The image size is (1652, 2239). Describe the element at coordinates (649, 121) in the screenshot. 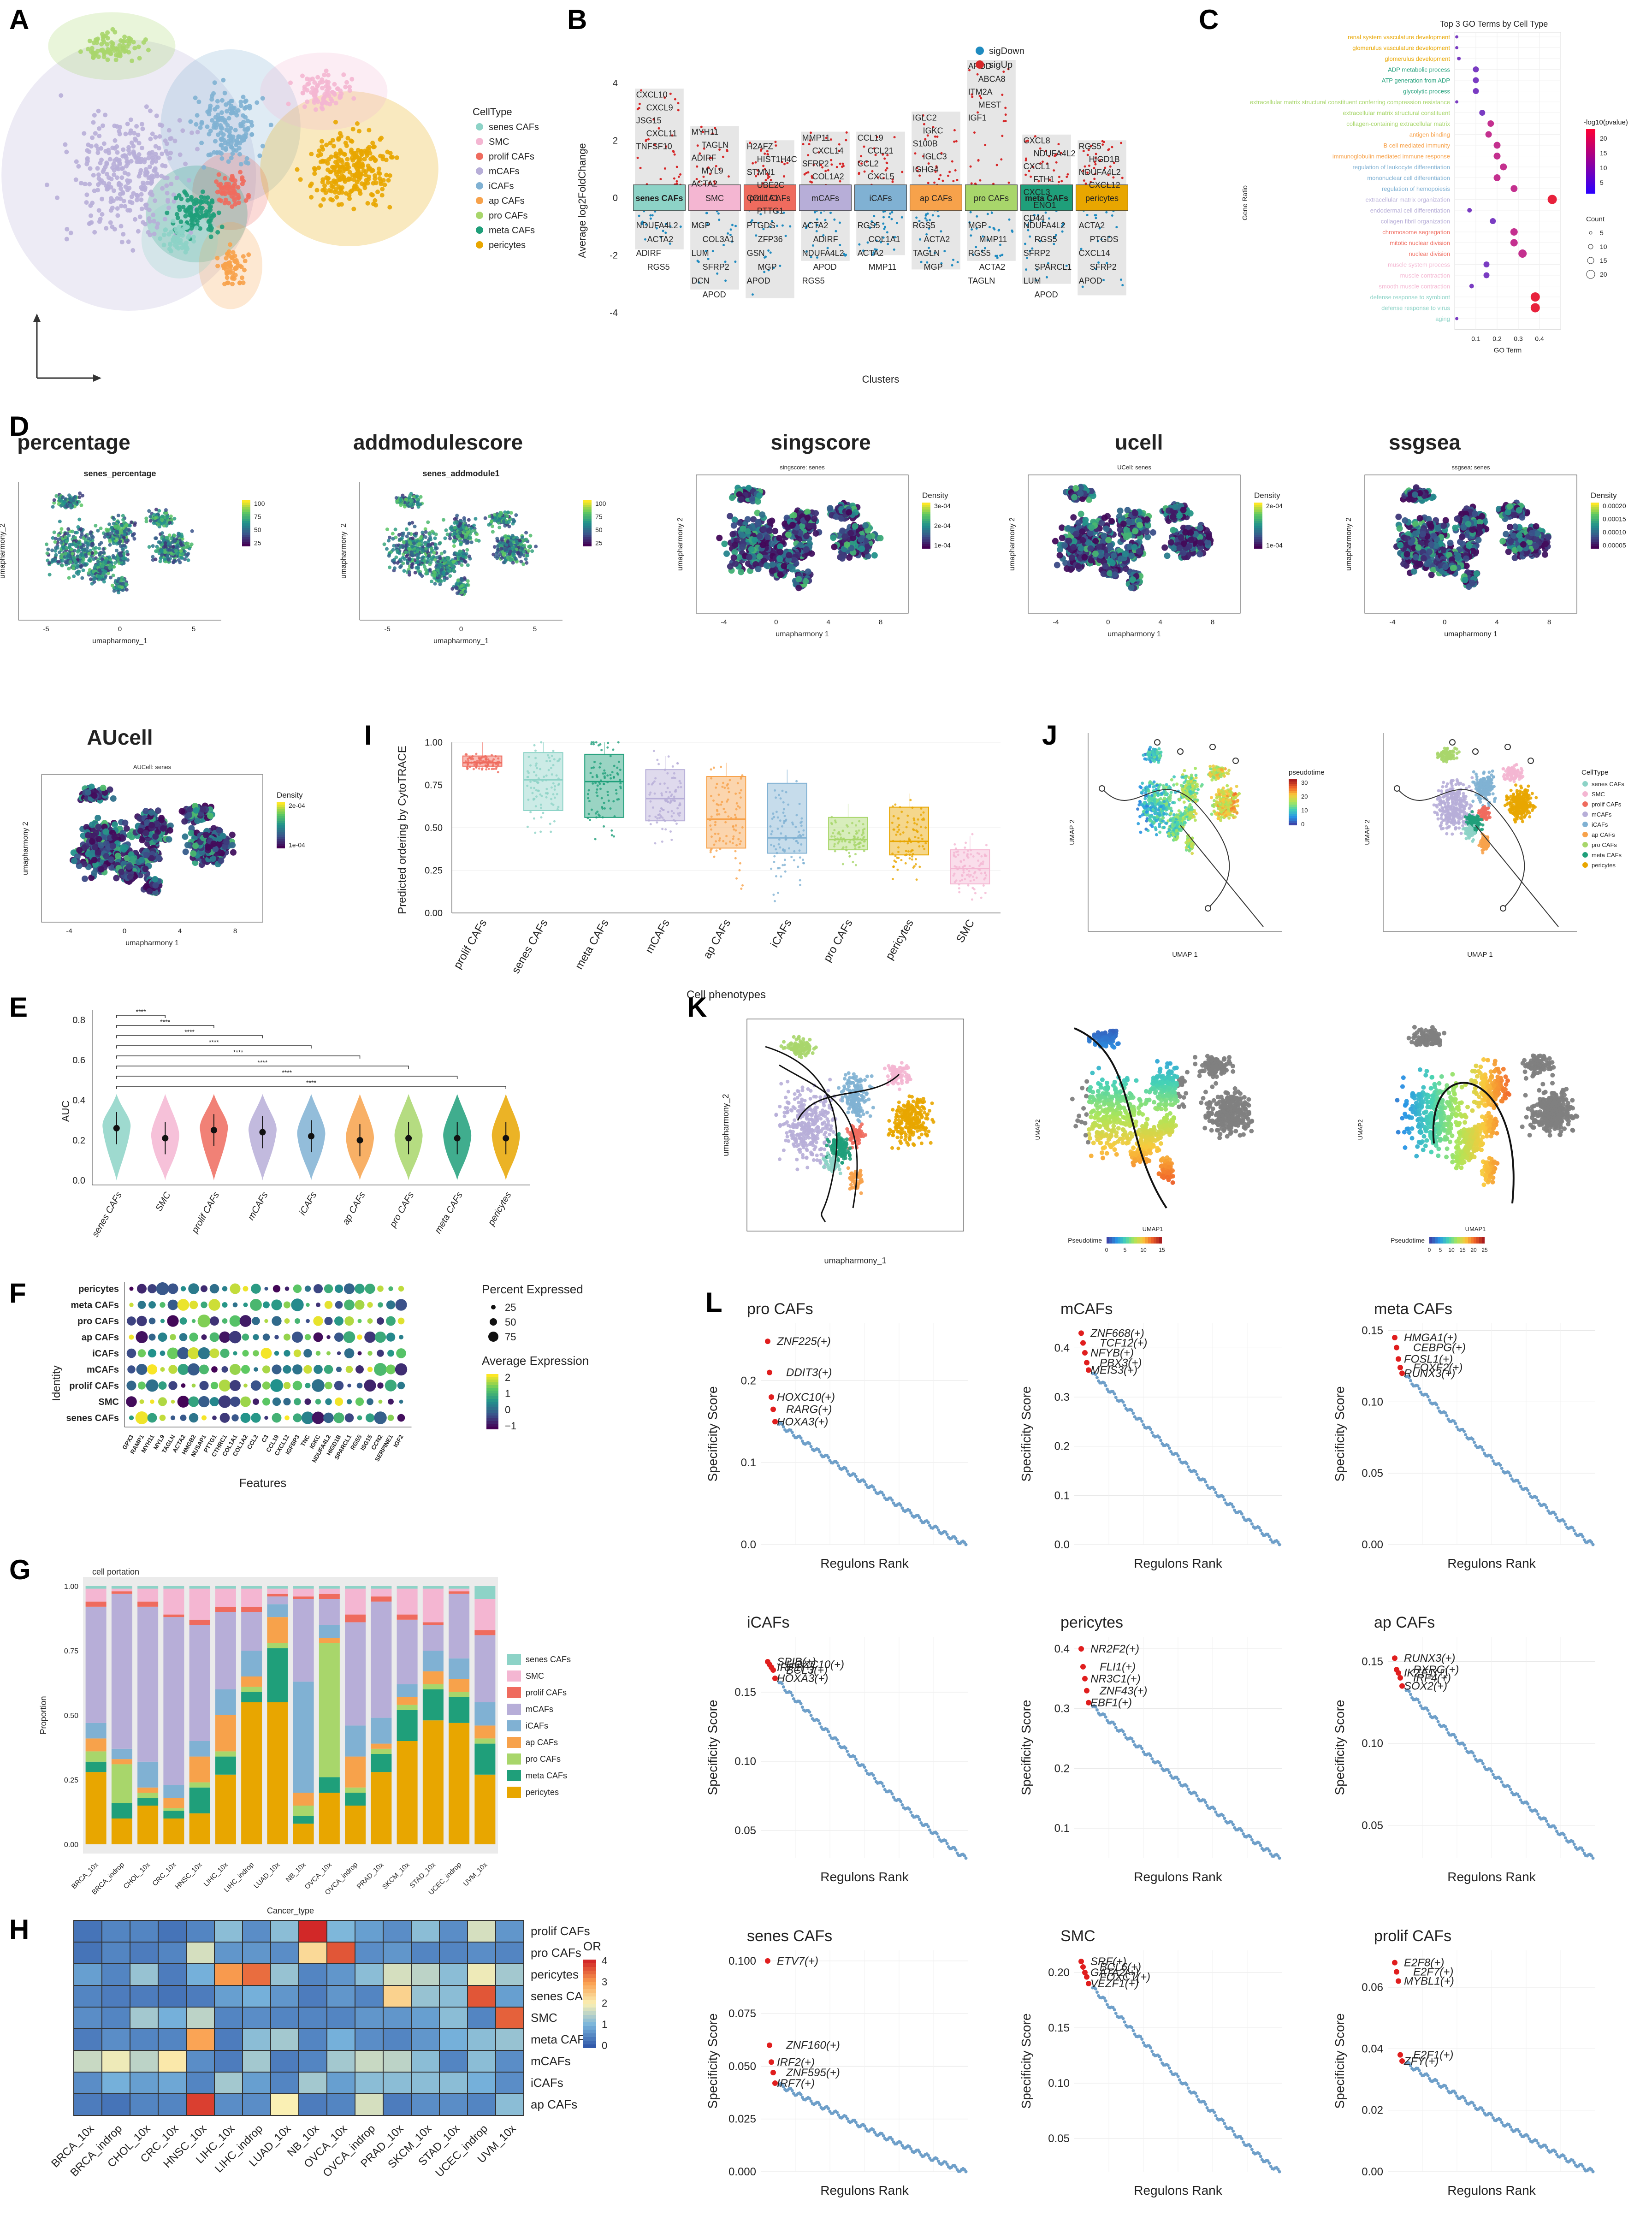

I see `up-gene-label: JSG15` at that location.